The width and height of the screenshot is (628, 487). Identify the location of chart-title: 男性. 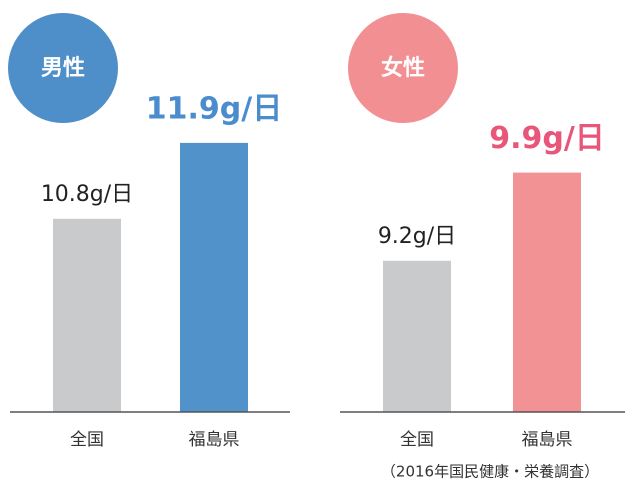
(63, 68).